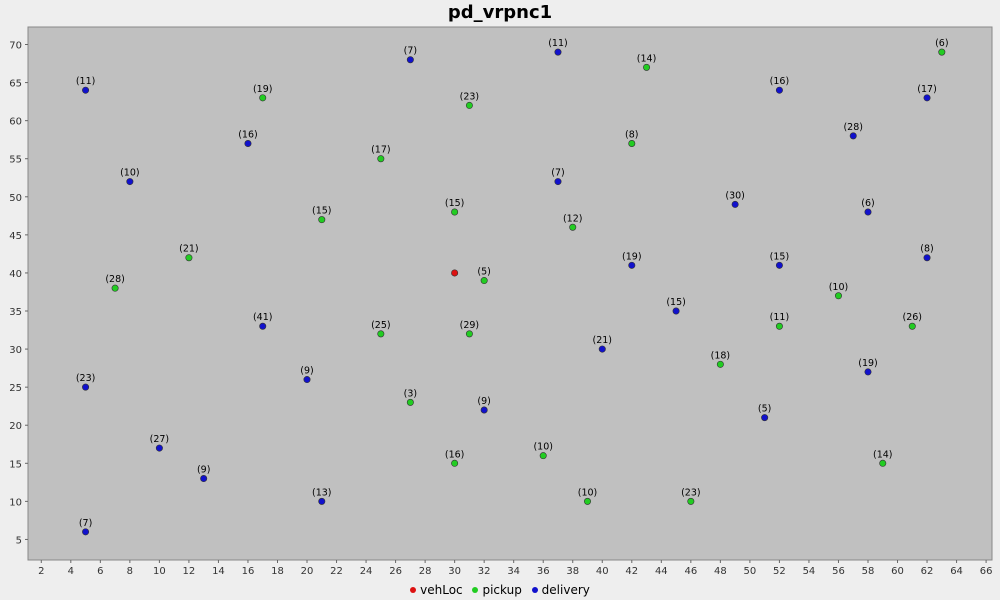 The image size is (1000, 600). Describe the element at coordinates (130, 173) in the screenshot. I see `delivery-point-label: (10)` at that location.